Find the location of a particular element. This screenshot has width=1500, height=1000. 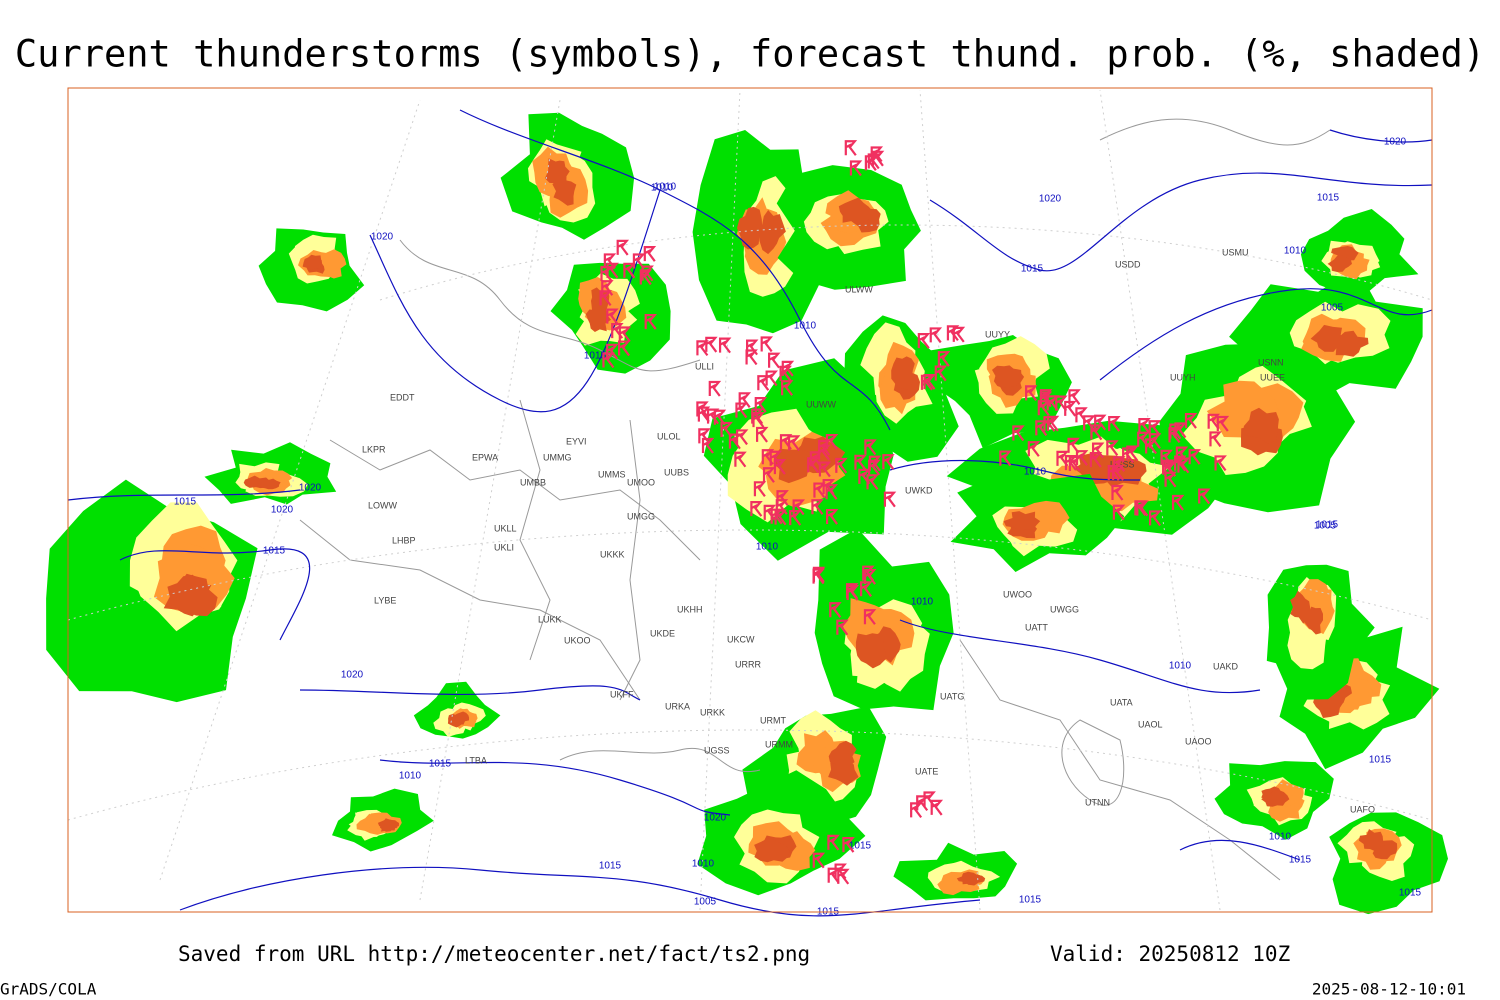

station-label: LTBA is located at coordinates (476, 760).